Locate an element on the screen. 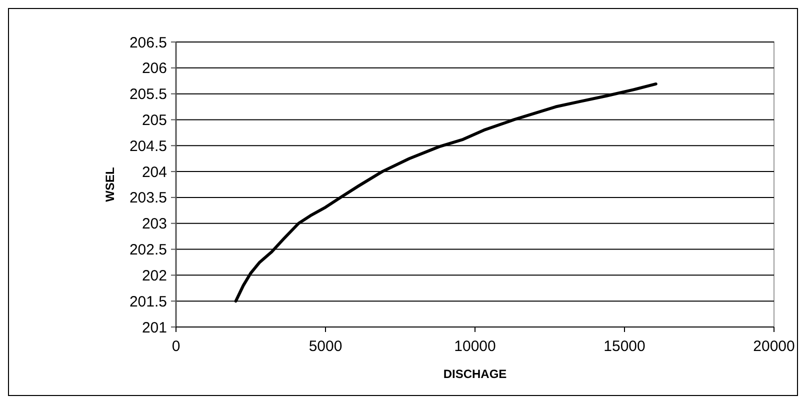 This screenshot has height=404, width=806. y-tick-label: 203 is located at coordinates (154, 224).